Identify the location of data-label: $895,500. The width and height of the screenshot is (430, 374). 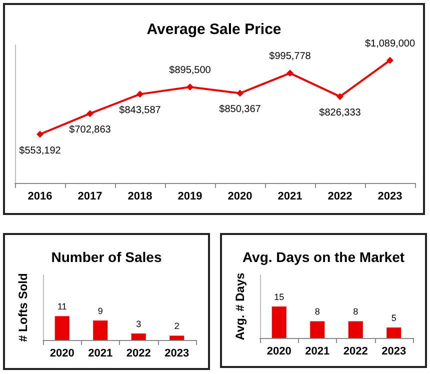
(190, 70).